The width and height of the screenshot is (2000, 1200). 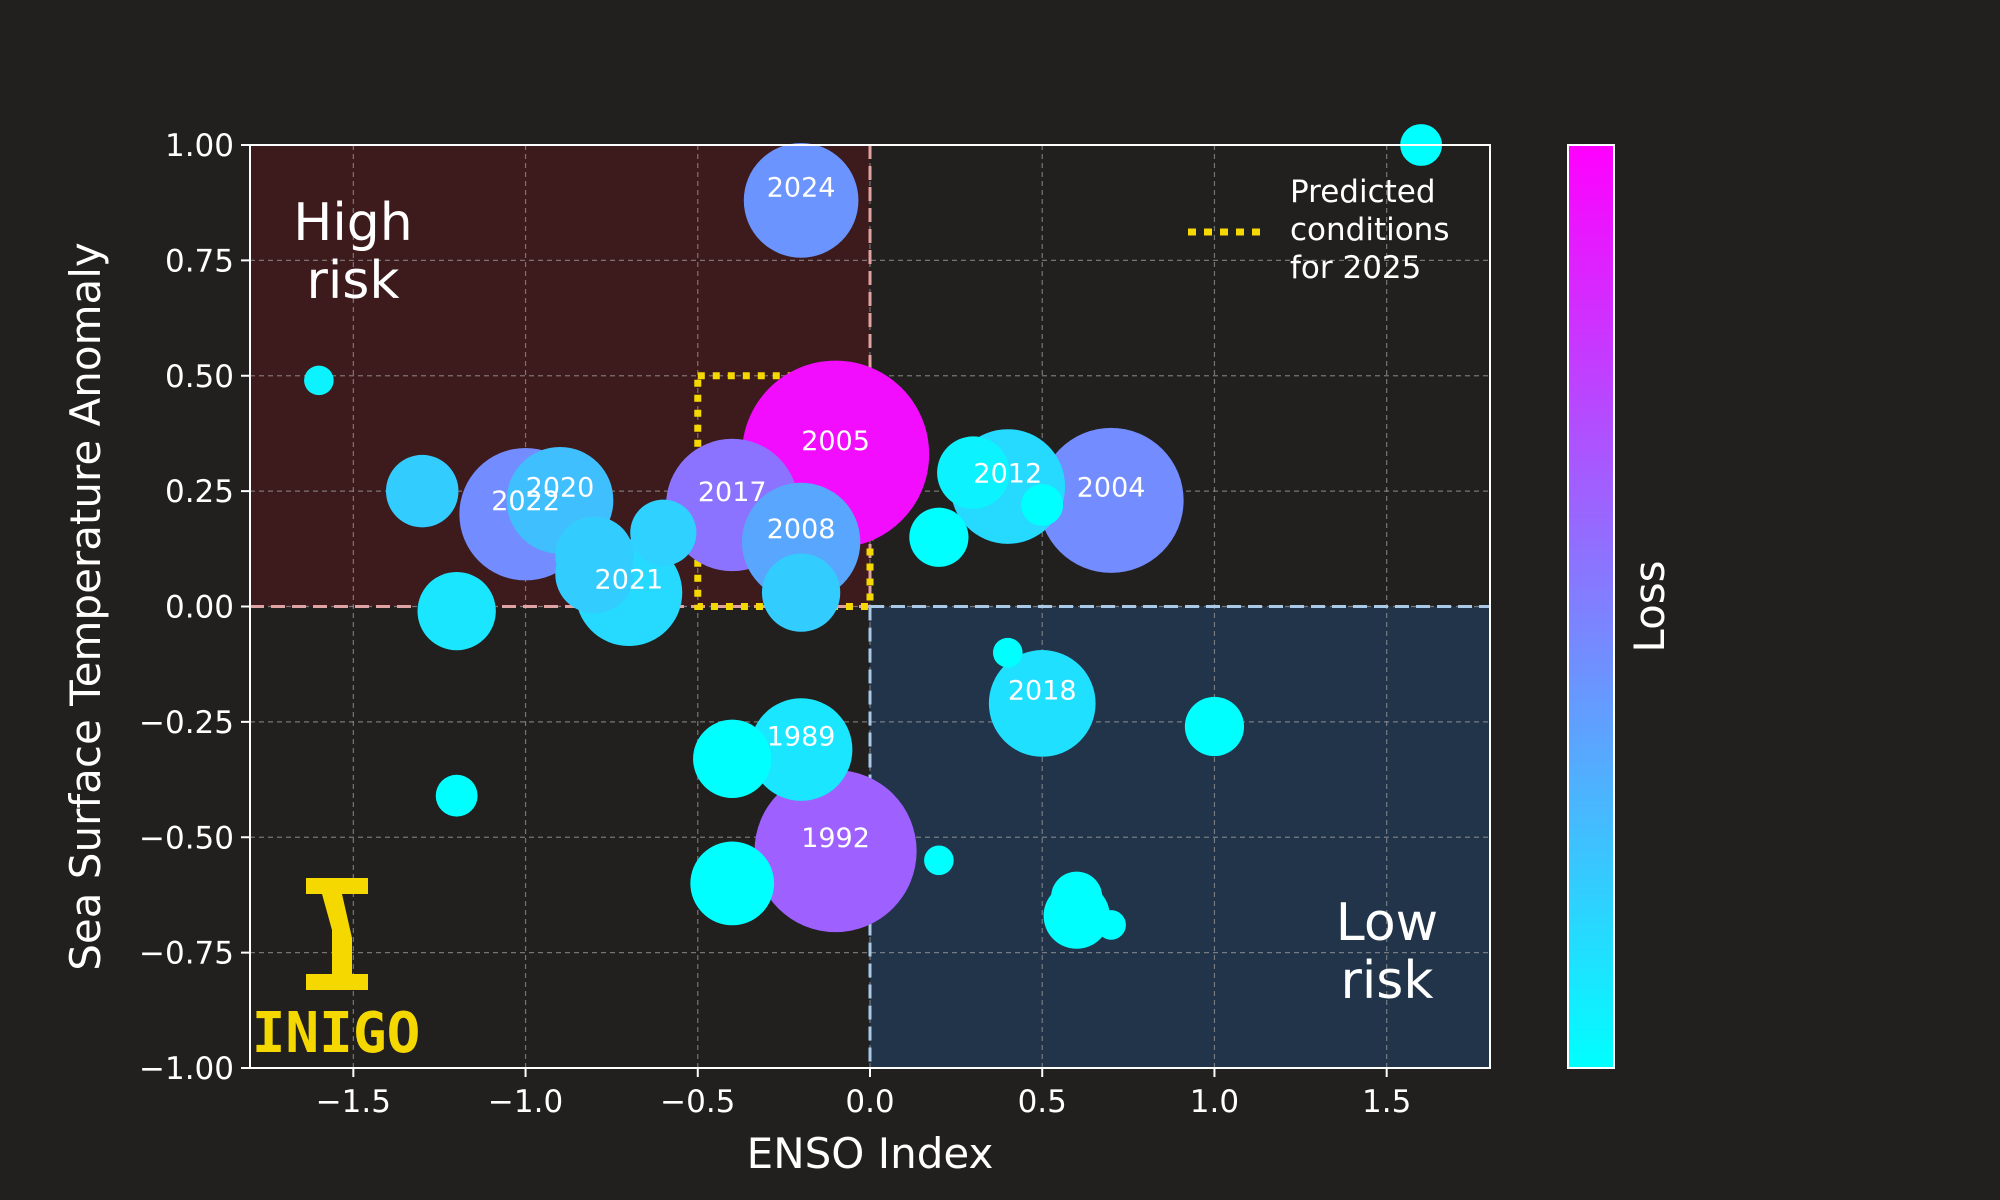 What do you see at coordinates (199, 492) in the screenshot?
I see `y-tick-label: 0.25` at bounding box center [199, 492].